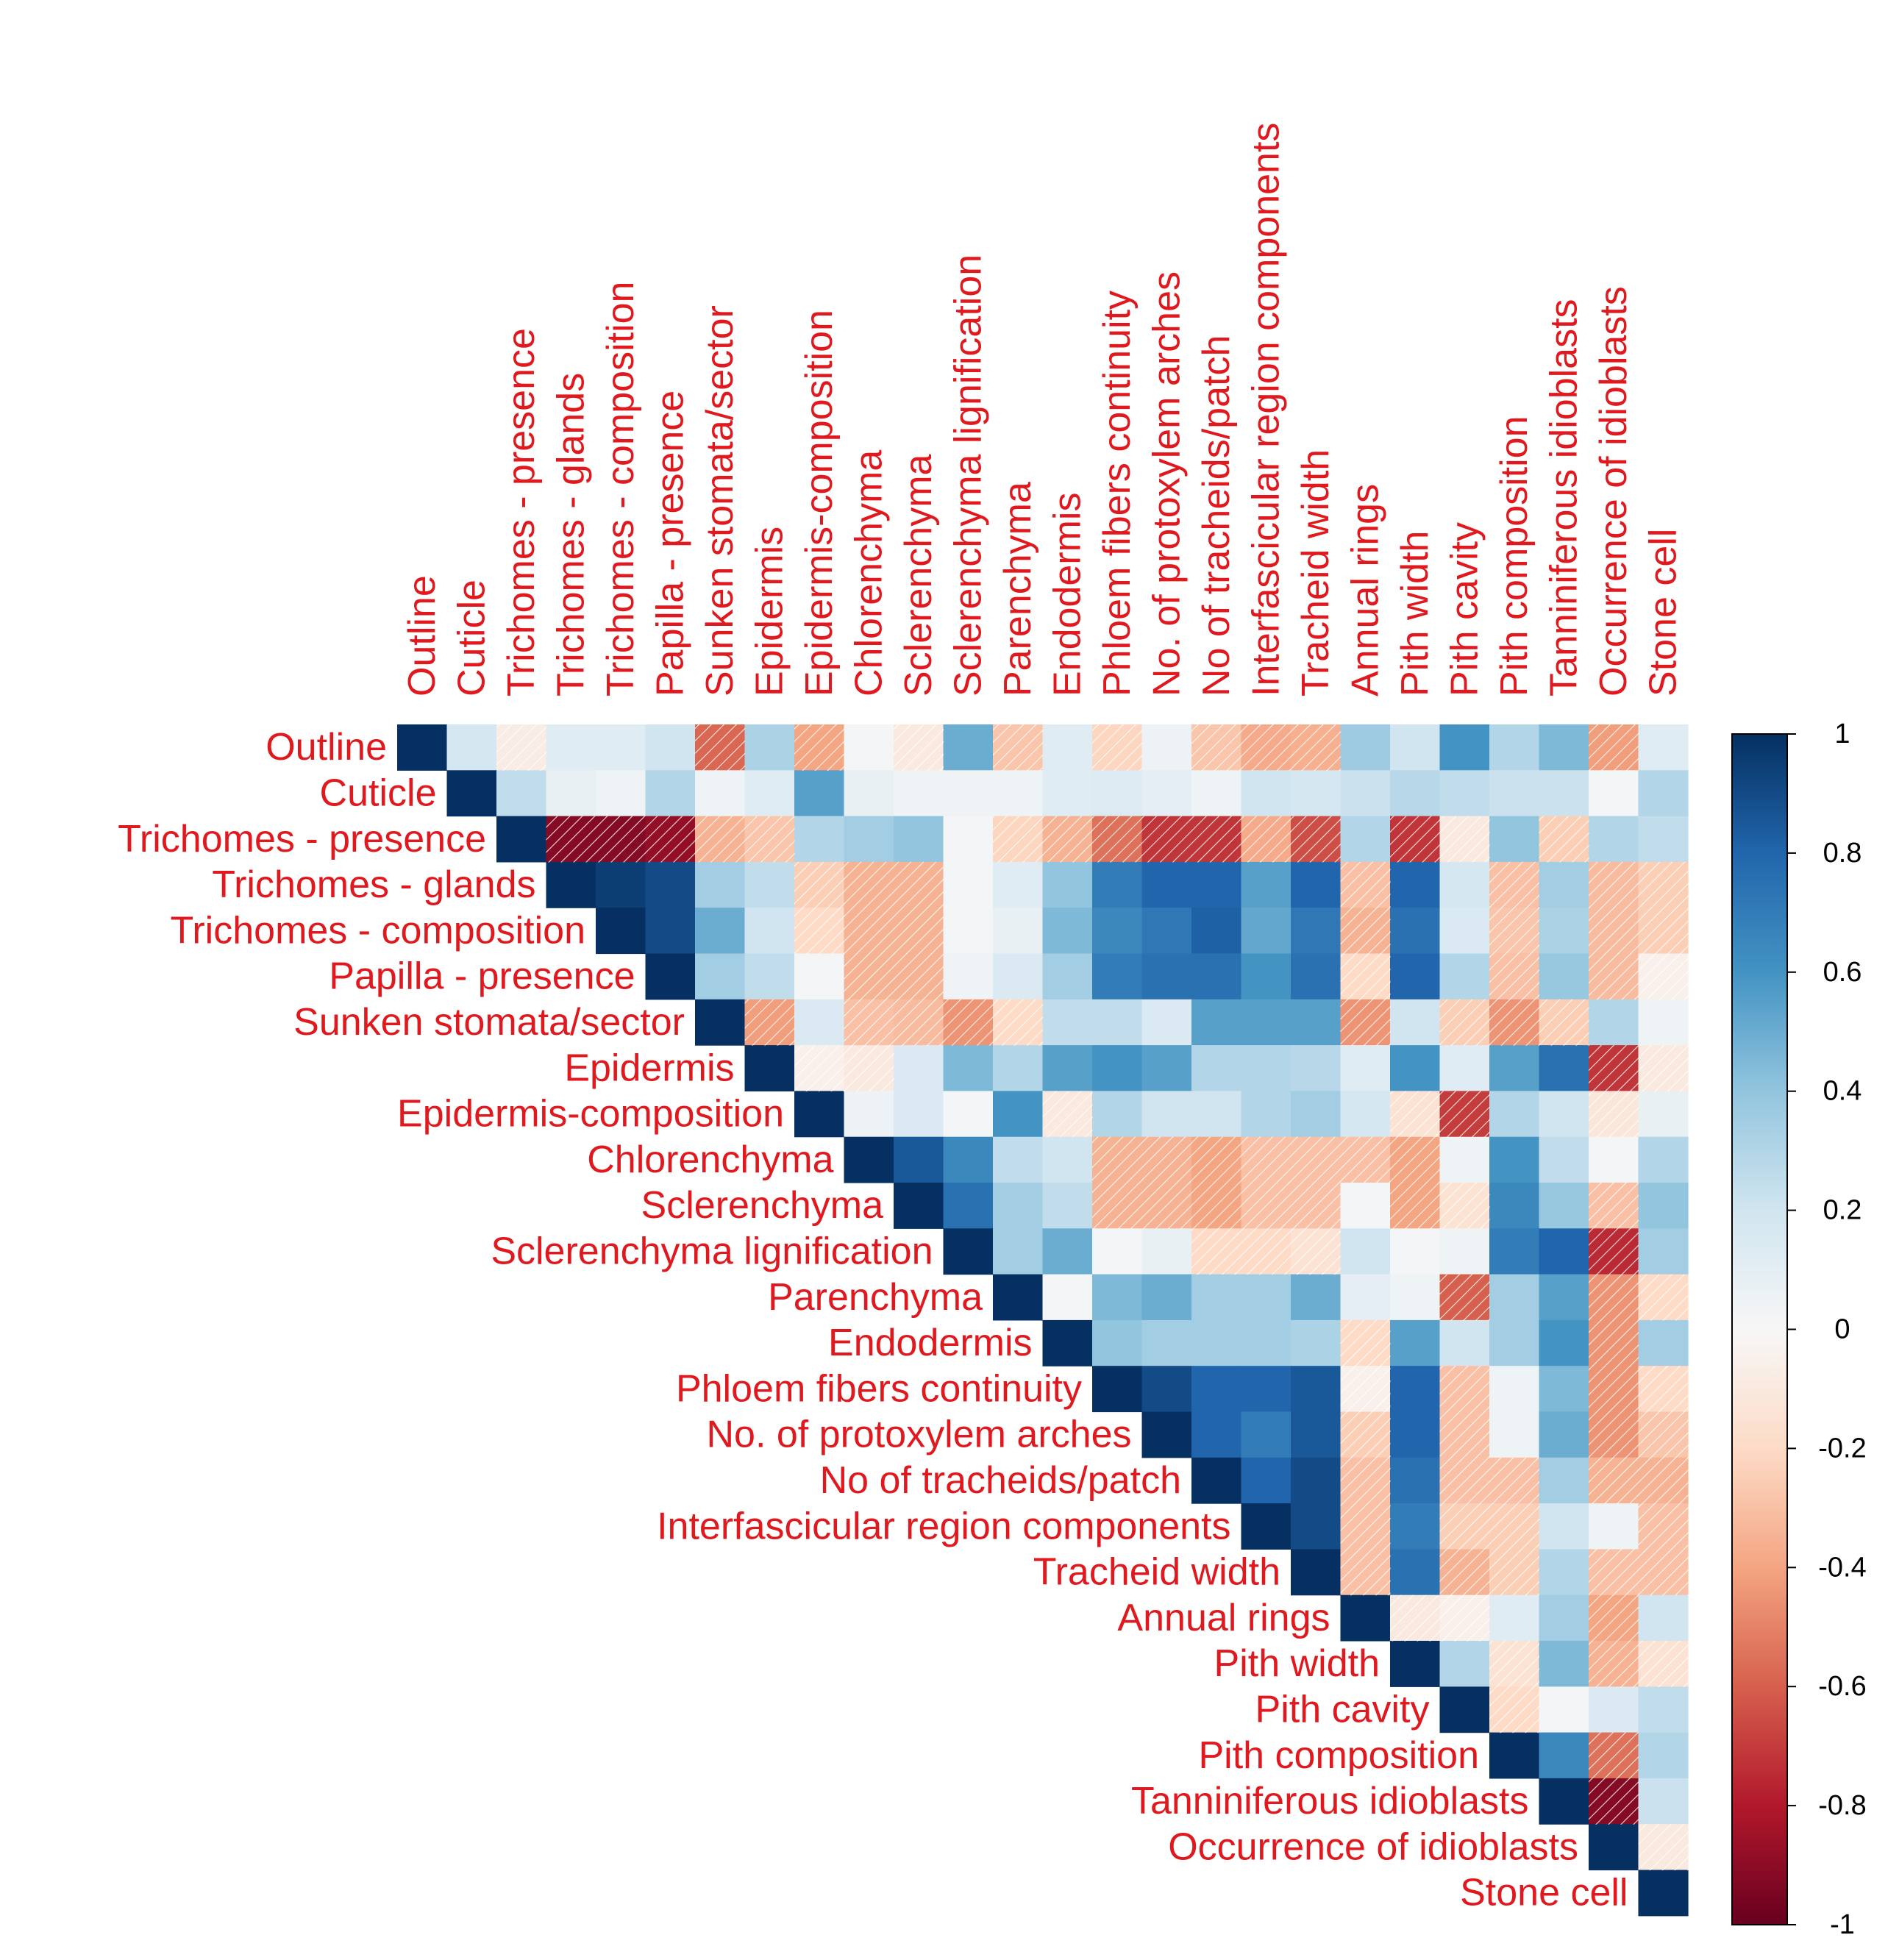 This screenshot has width=1899, height=1960. I want to click on colorbar-tick-label: -0.8, so click(1842, 1805).